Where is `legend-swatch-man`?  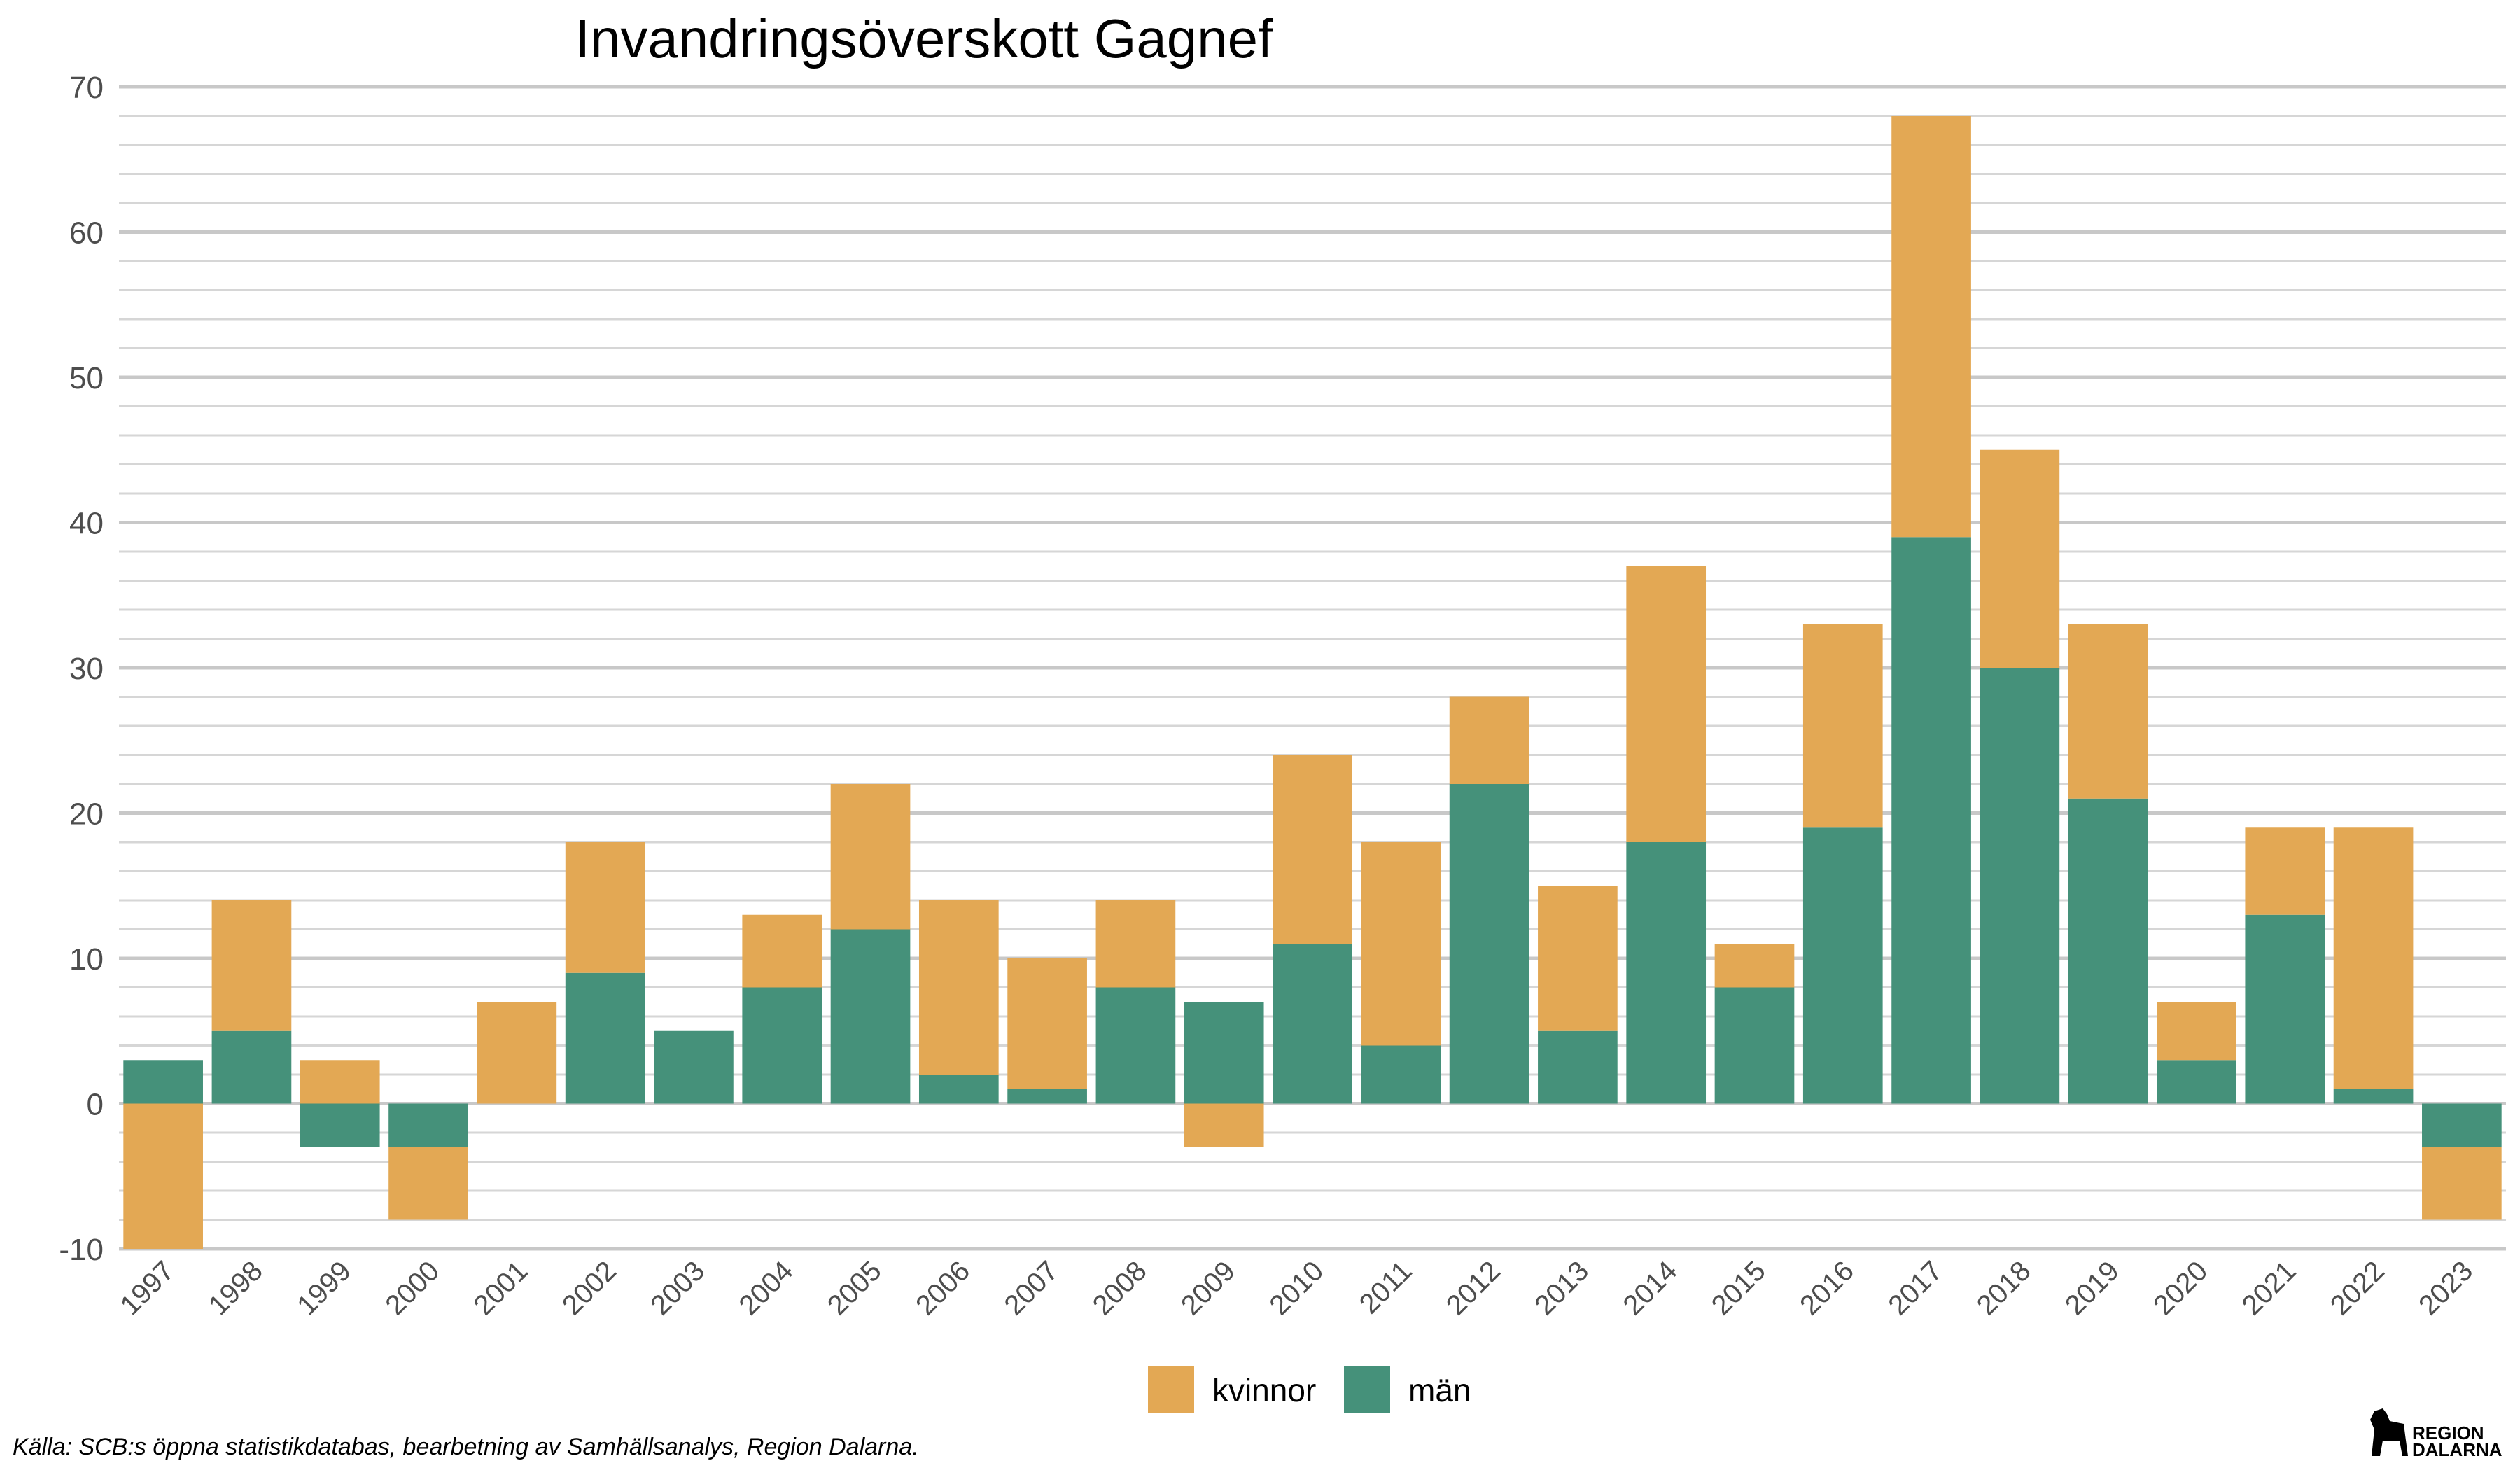
legend-swatch-man is located at coordinates (1367, 1389).